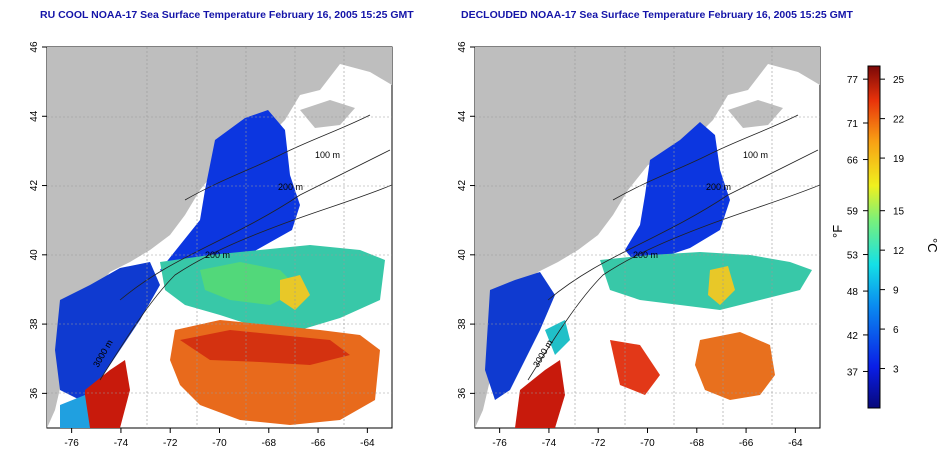 Image resolution: width=950 pixels, height=475 pixels. What do you see at coordinates (853, 336) in the screenshot?
I see `colorbar-f-tick-label: 42` at bounding box center [853, 336].